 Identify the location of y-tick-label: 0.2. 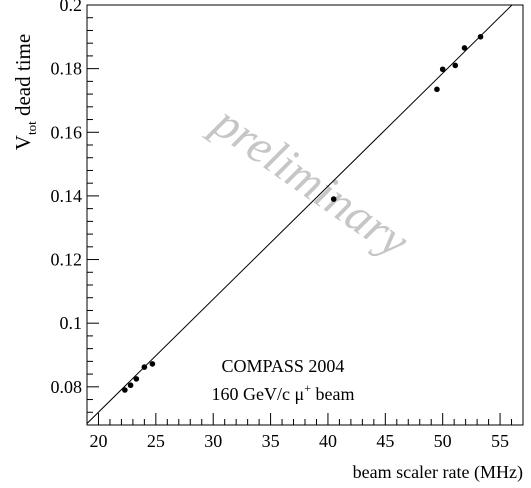
(71, 7).